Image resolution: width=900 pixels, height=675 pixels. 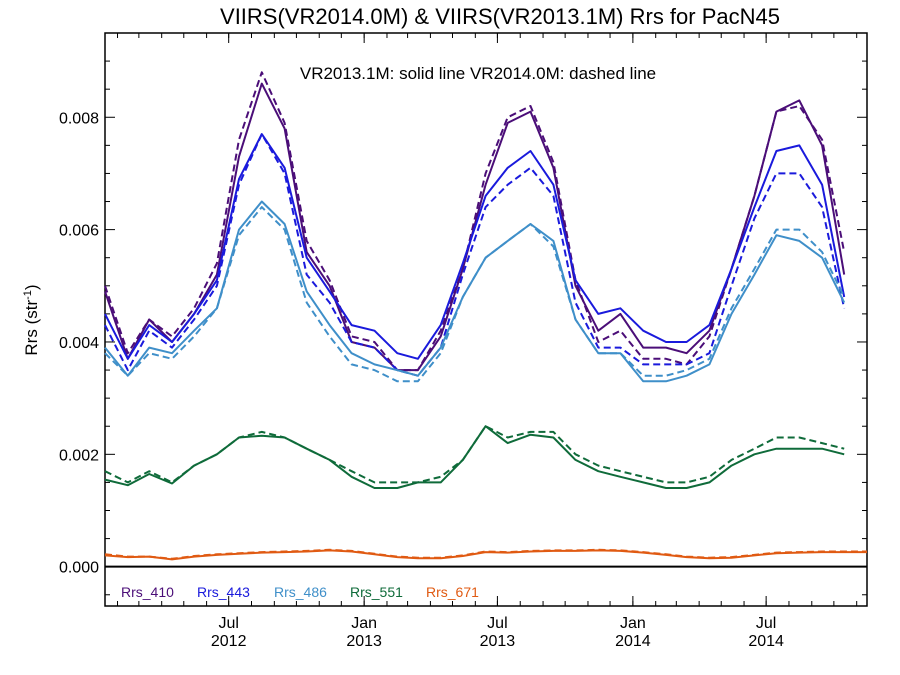 What do you see at coordinates (376, 592) in the screenshot?
I see `legend-item: Rrs_551` at bounding box center [376, 592].